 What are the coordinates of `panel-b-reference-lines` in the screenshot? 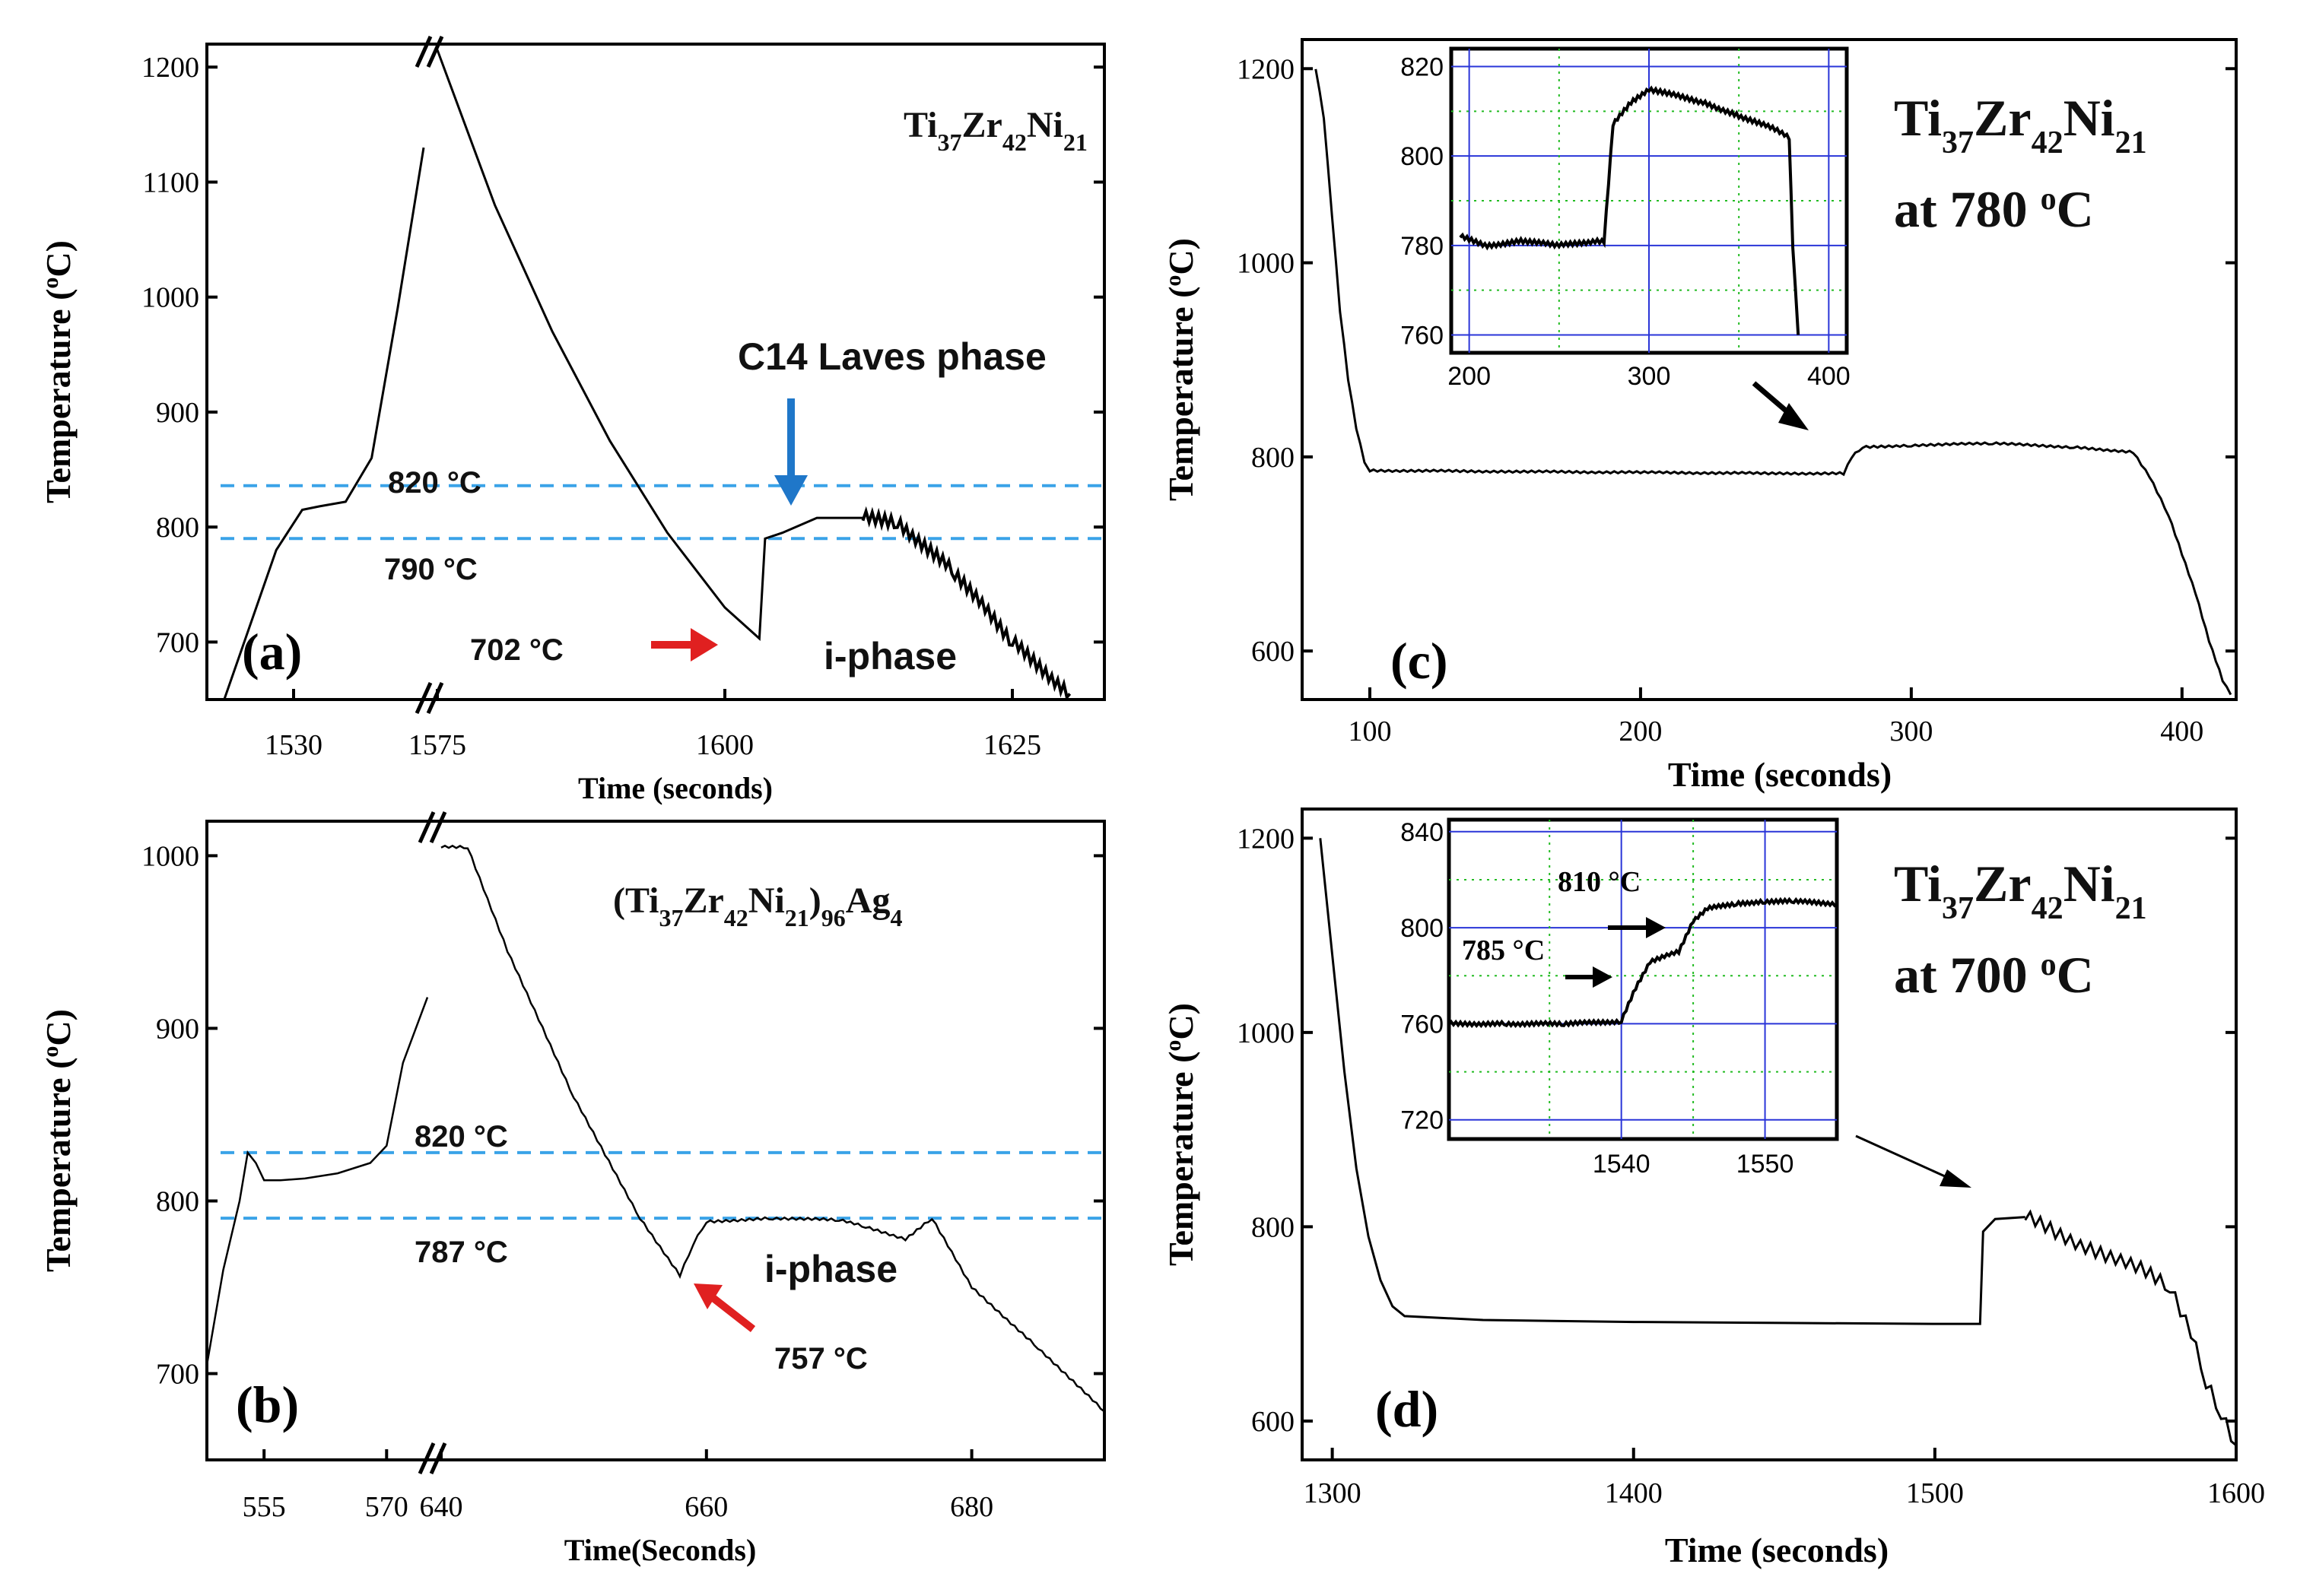 It's located at (662, 1185).